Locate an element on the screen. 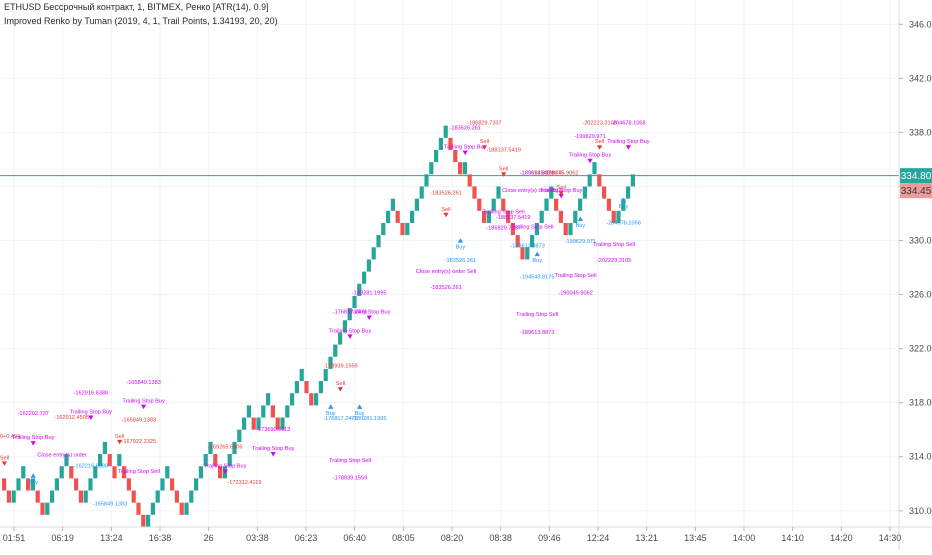 This screenshot has width=932, height=555. x-tick-label: 08:05 is located at coordinates (403, 538).